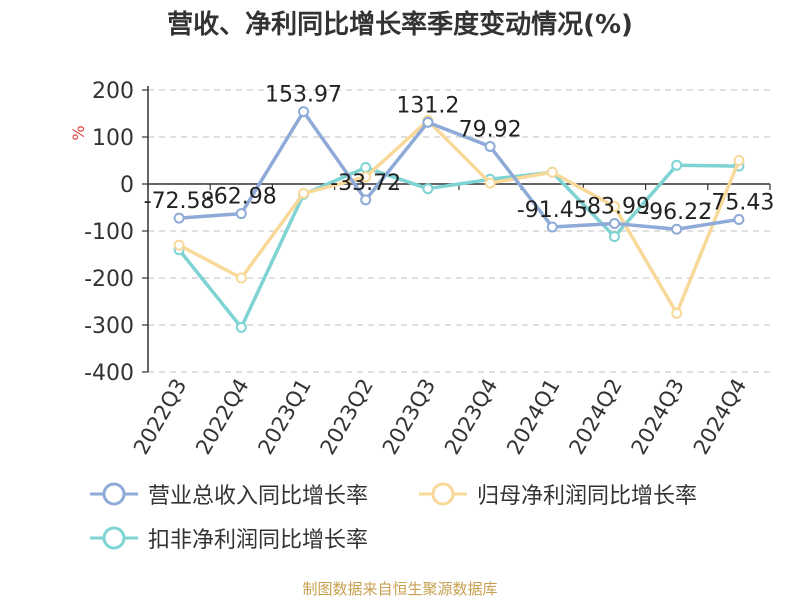 The image size is (800, 600). I want to click on legend-item-revenue: 营业总收入同比增长率, so click(228, 494).